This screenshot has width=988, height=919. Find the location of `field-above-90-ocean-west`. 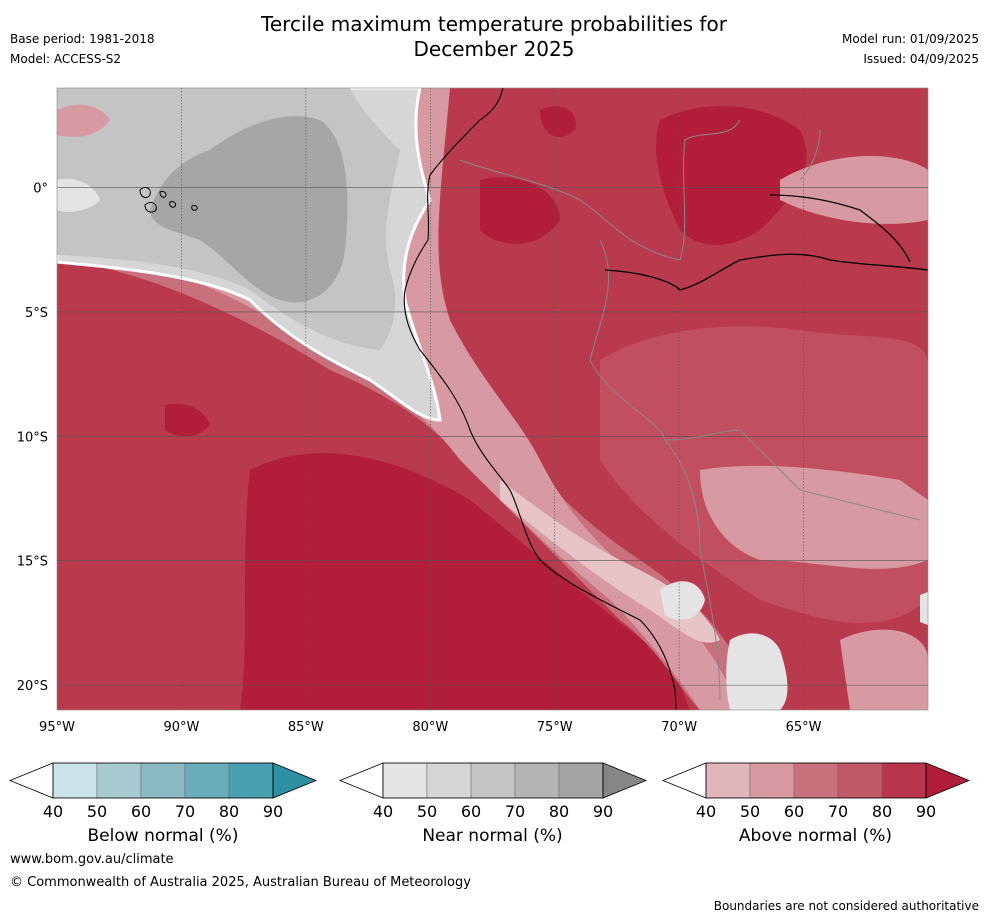

field-above-90-ocean-west is located at coordinates (187, 420).